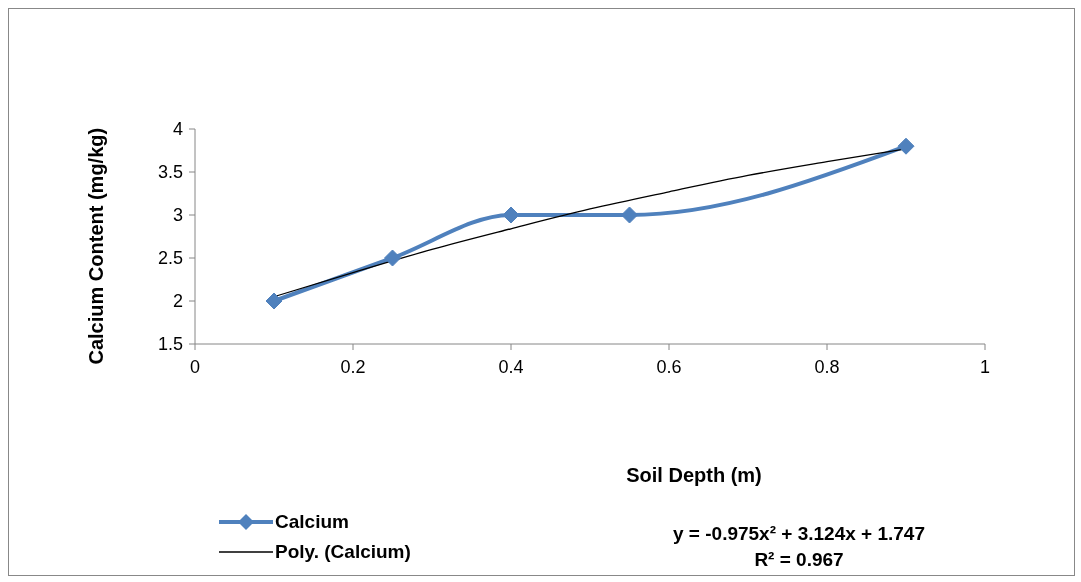  Describe the element at coordinates (511, 366) in the screenshot. I see `x-tick-label: 0.4` at that location.